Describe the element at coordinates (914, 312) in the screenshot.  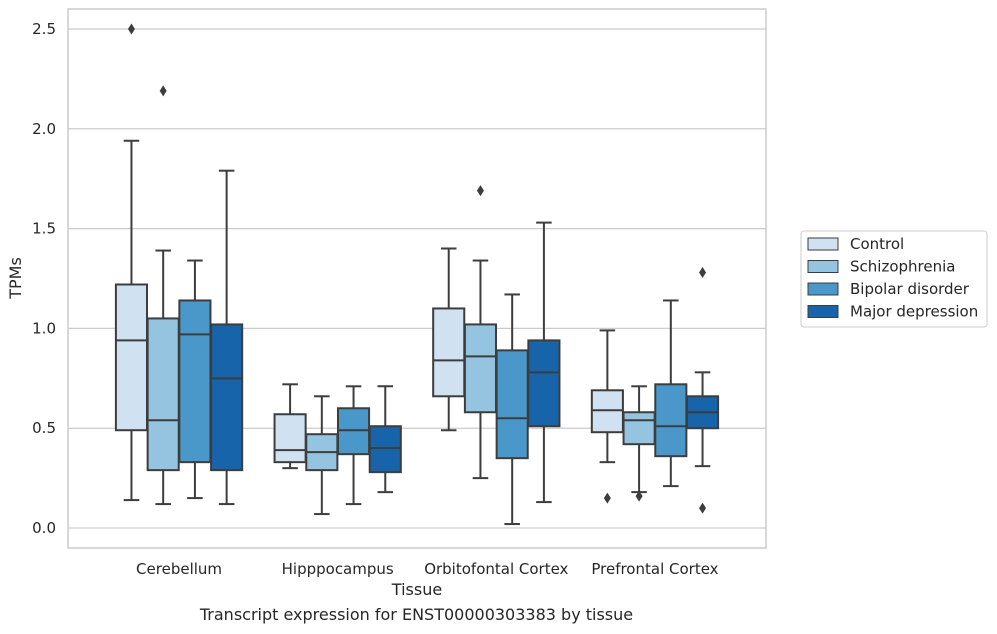
I see `legend-label: Major depression` at that location.